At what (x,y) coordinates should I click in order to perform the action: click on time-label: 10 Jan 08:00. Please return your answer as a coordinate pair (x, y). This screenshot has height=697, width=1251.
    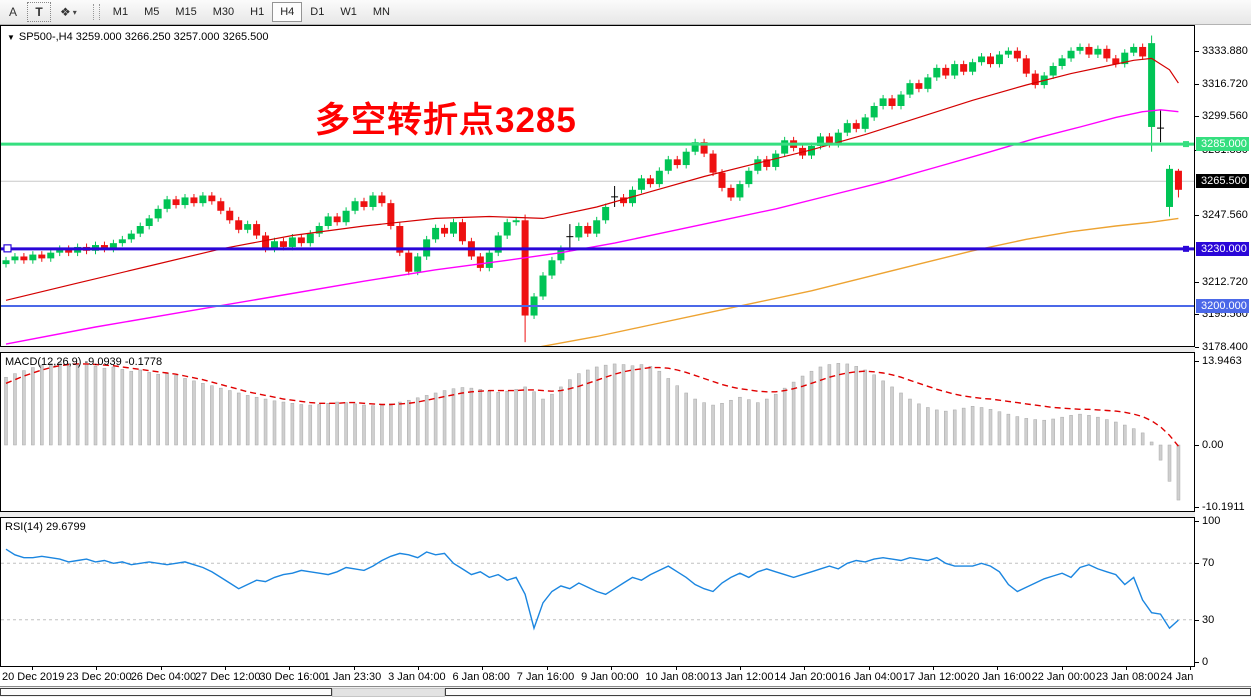
    Looking at the image, I should click on (677, 677).